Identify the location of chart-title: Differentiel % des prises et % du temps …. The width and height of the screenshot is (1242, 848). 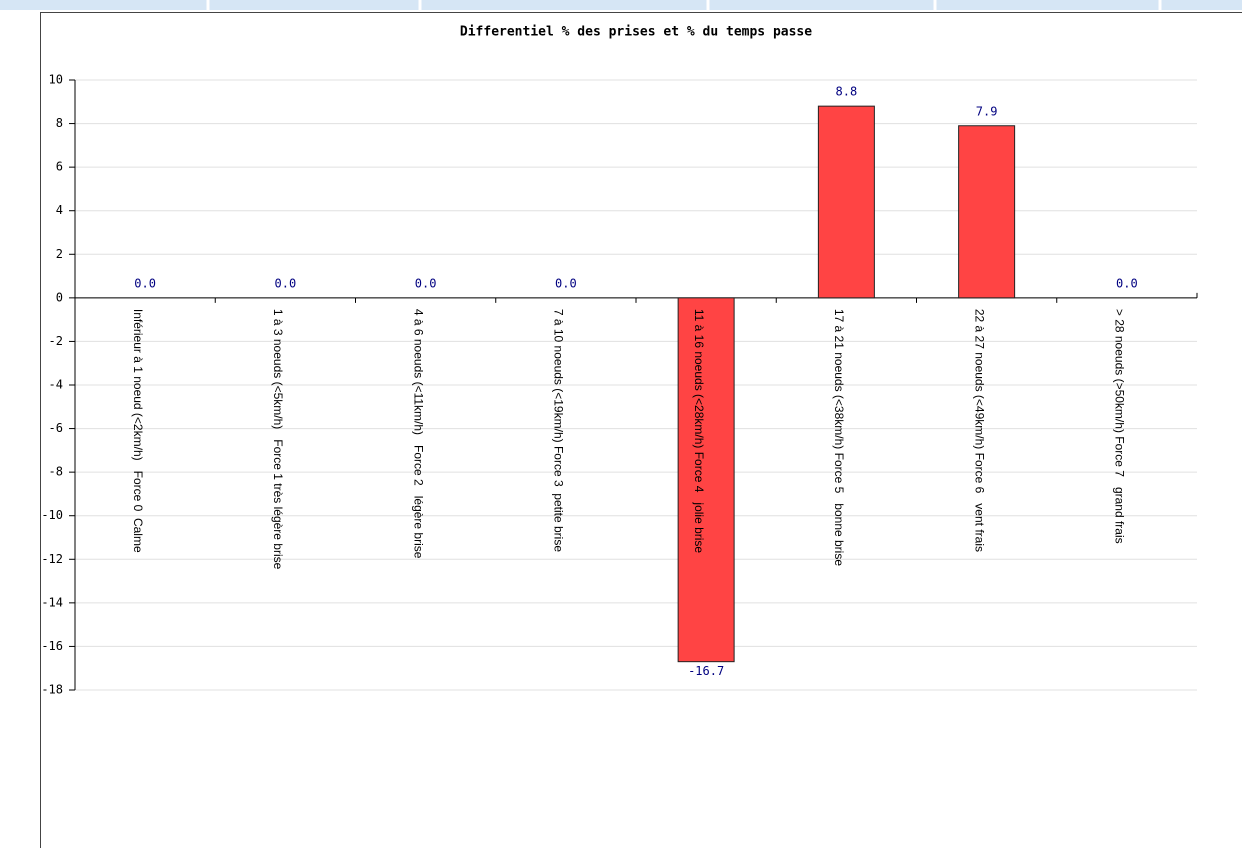
(636, 32).